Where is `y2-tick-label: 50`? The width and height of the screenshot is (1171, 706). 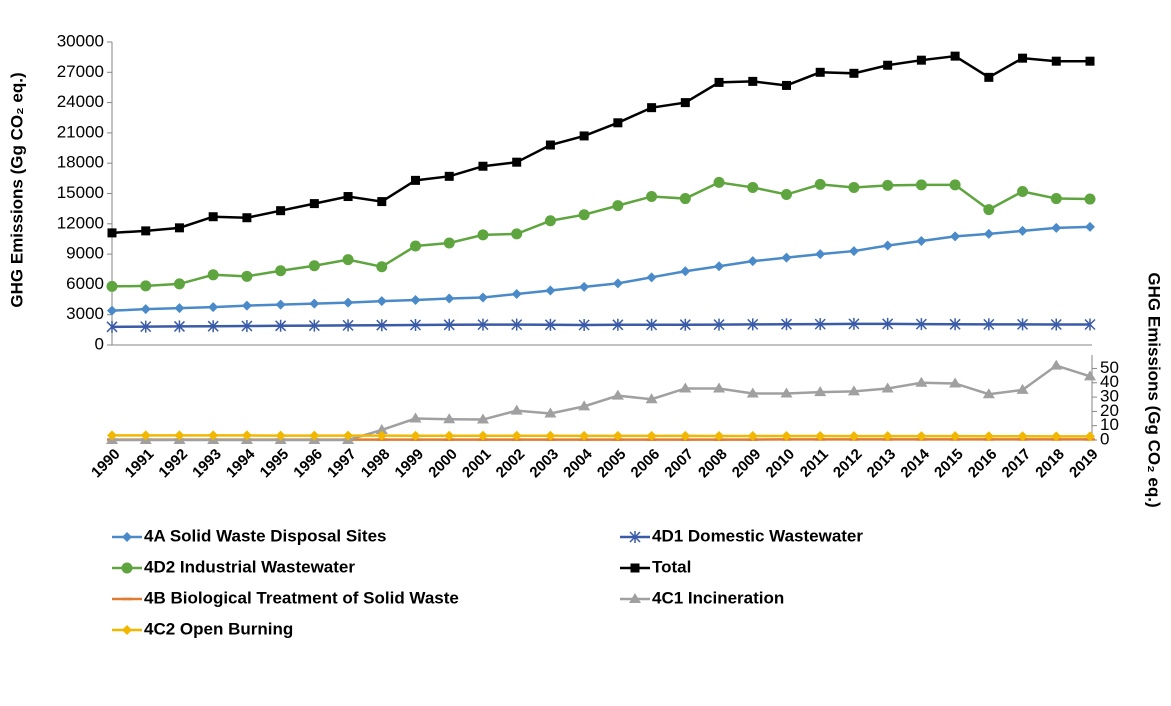 y2-tick-label: 50 is located at coordinates (1109, 367).